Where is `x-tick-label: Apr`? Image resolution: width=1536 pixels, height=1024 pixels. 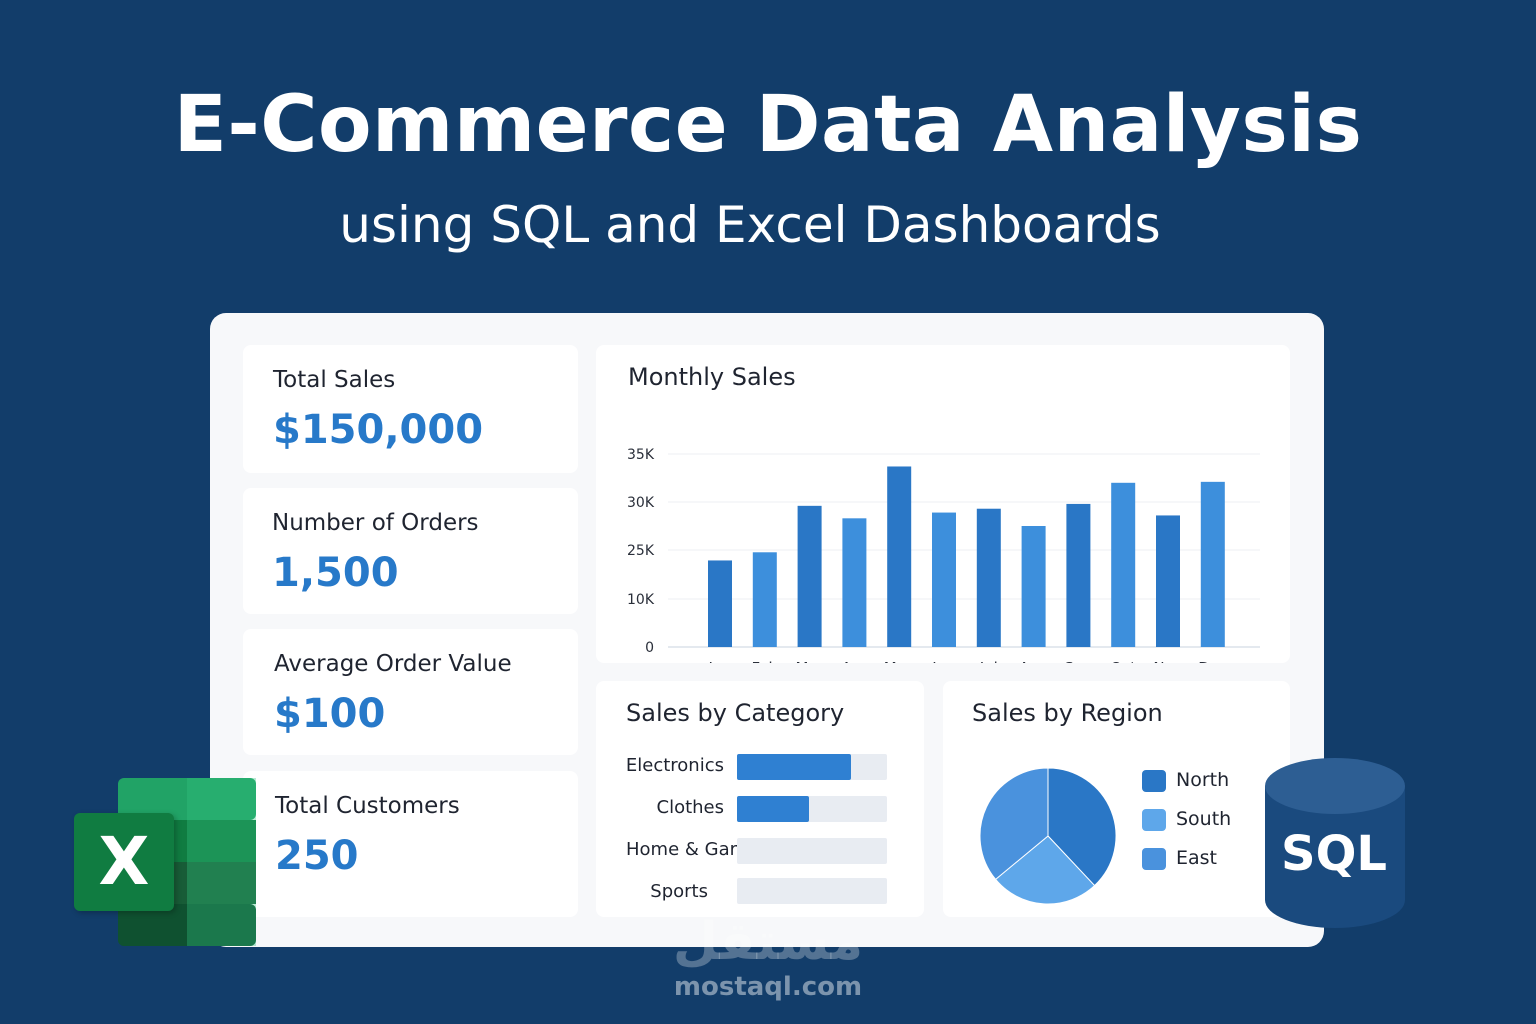
x-tick-label: Apr is located at coordinates (854, 661).